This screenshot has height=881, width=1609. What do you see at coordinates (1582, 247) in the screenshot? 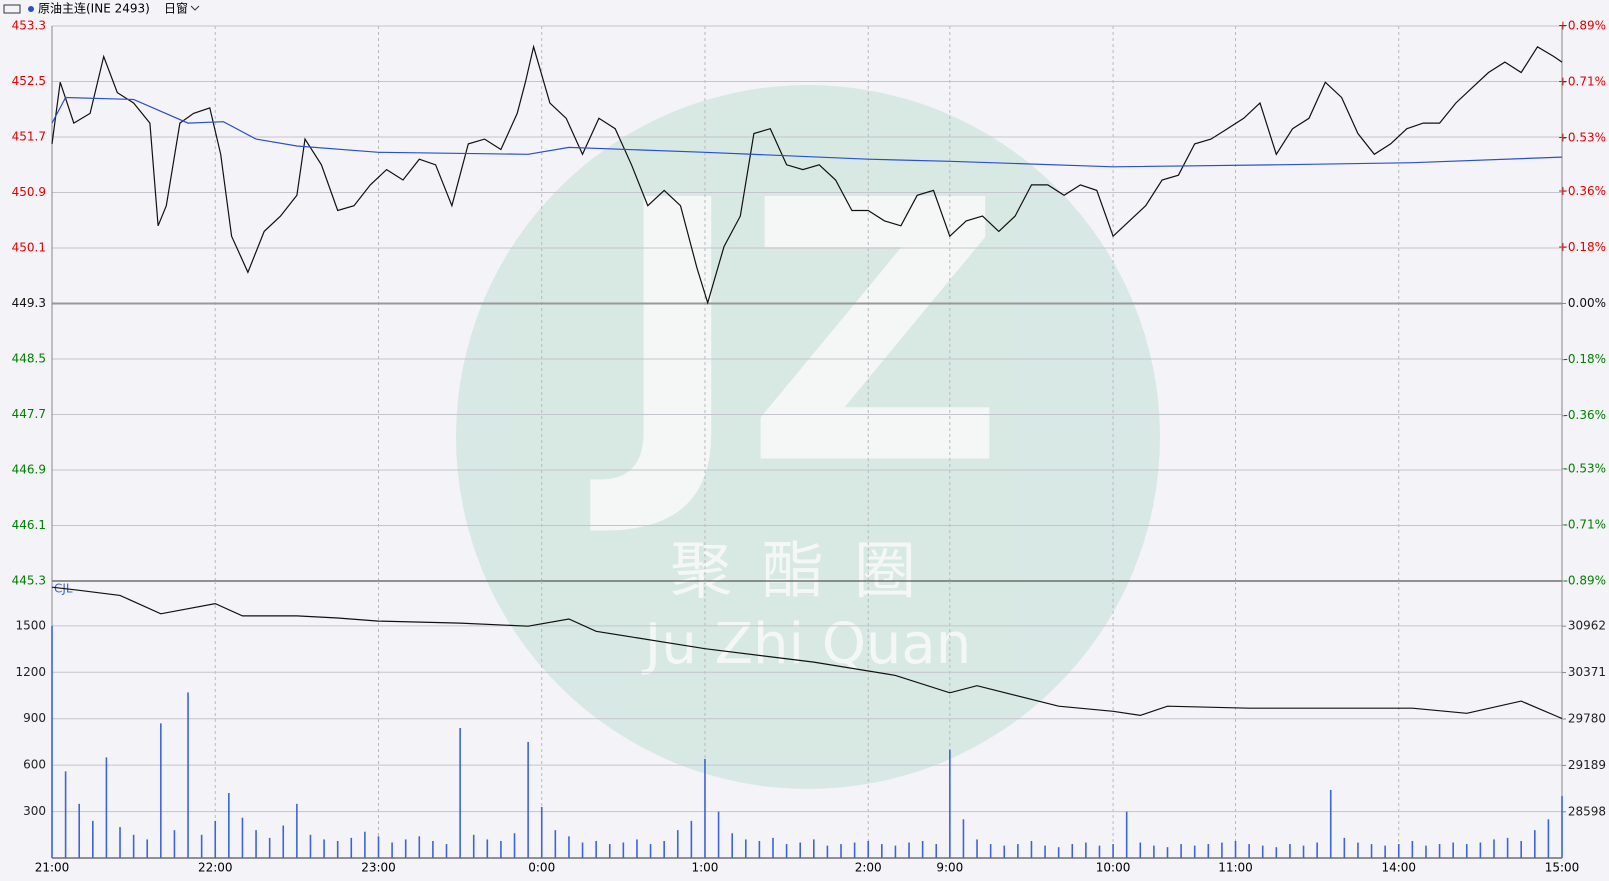
I see `y2-tick-label: +0.18%` at bounding box center [1582, 247].